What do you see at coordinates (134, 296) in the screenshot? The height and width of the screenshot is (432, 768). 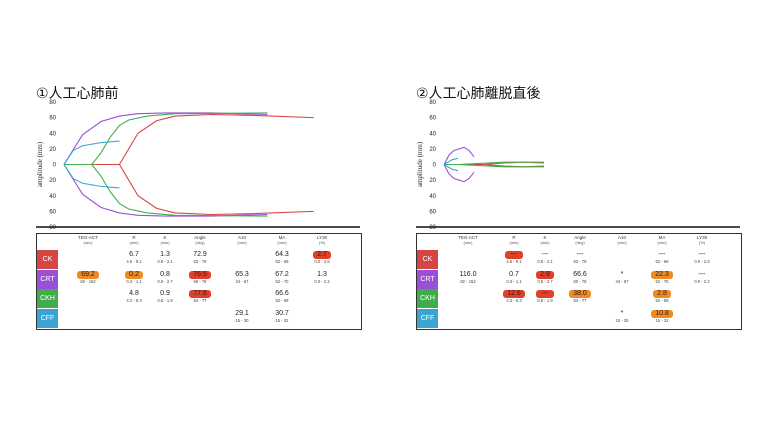 I see `table-cell: 4.8 4.3 - 8.3` at bounding box center [134, 296].